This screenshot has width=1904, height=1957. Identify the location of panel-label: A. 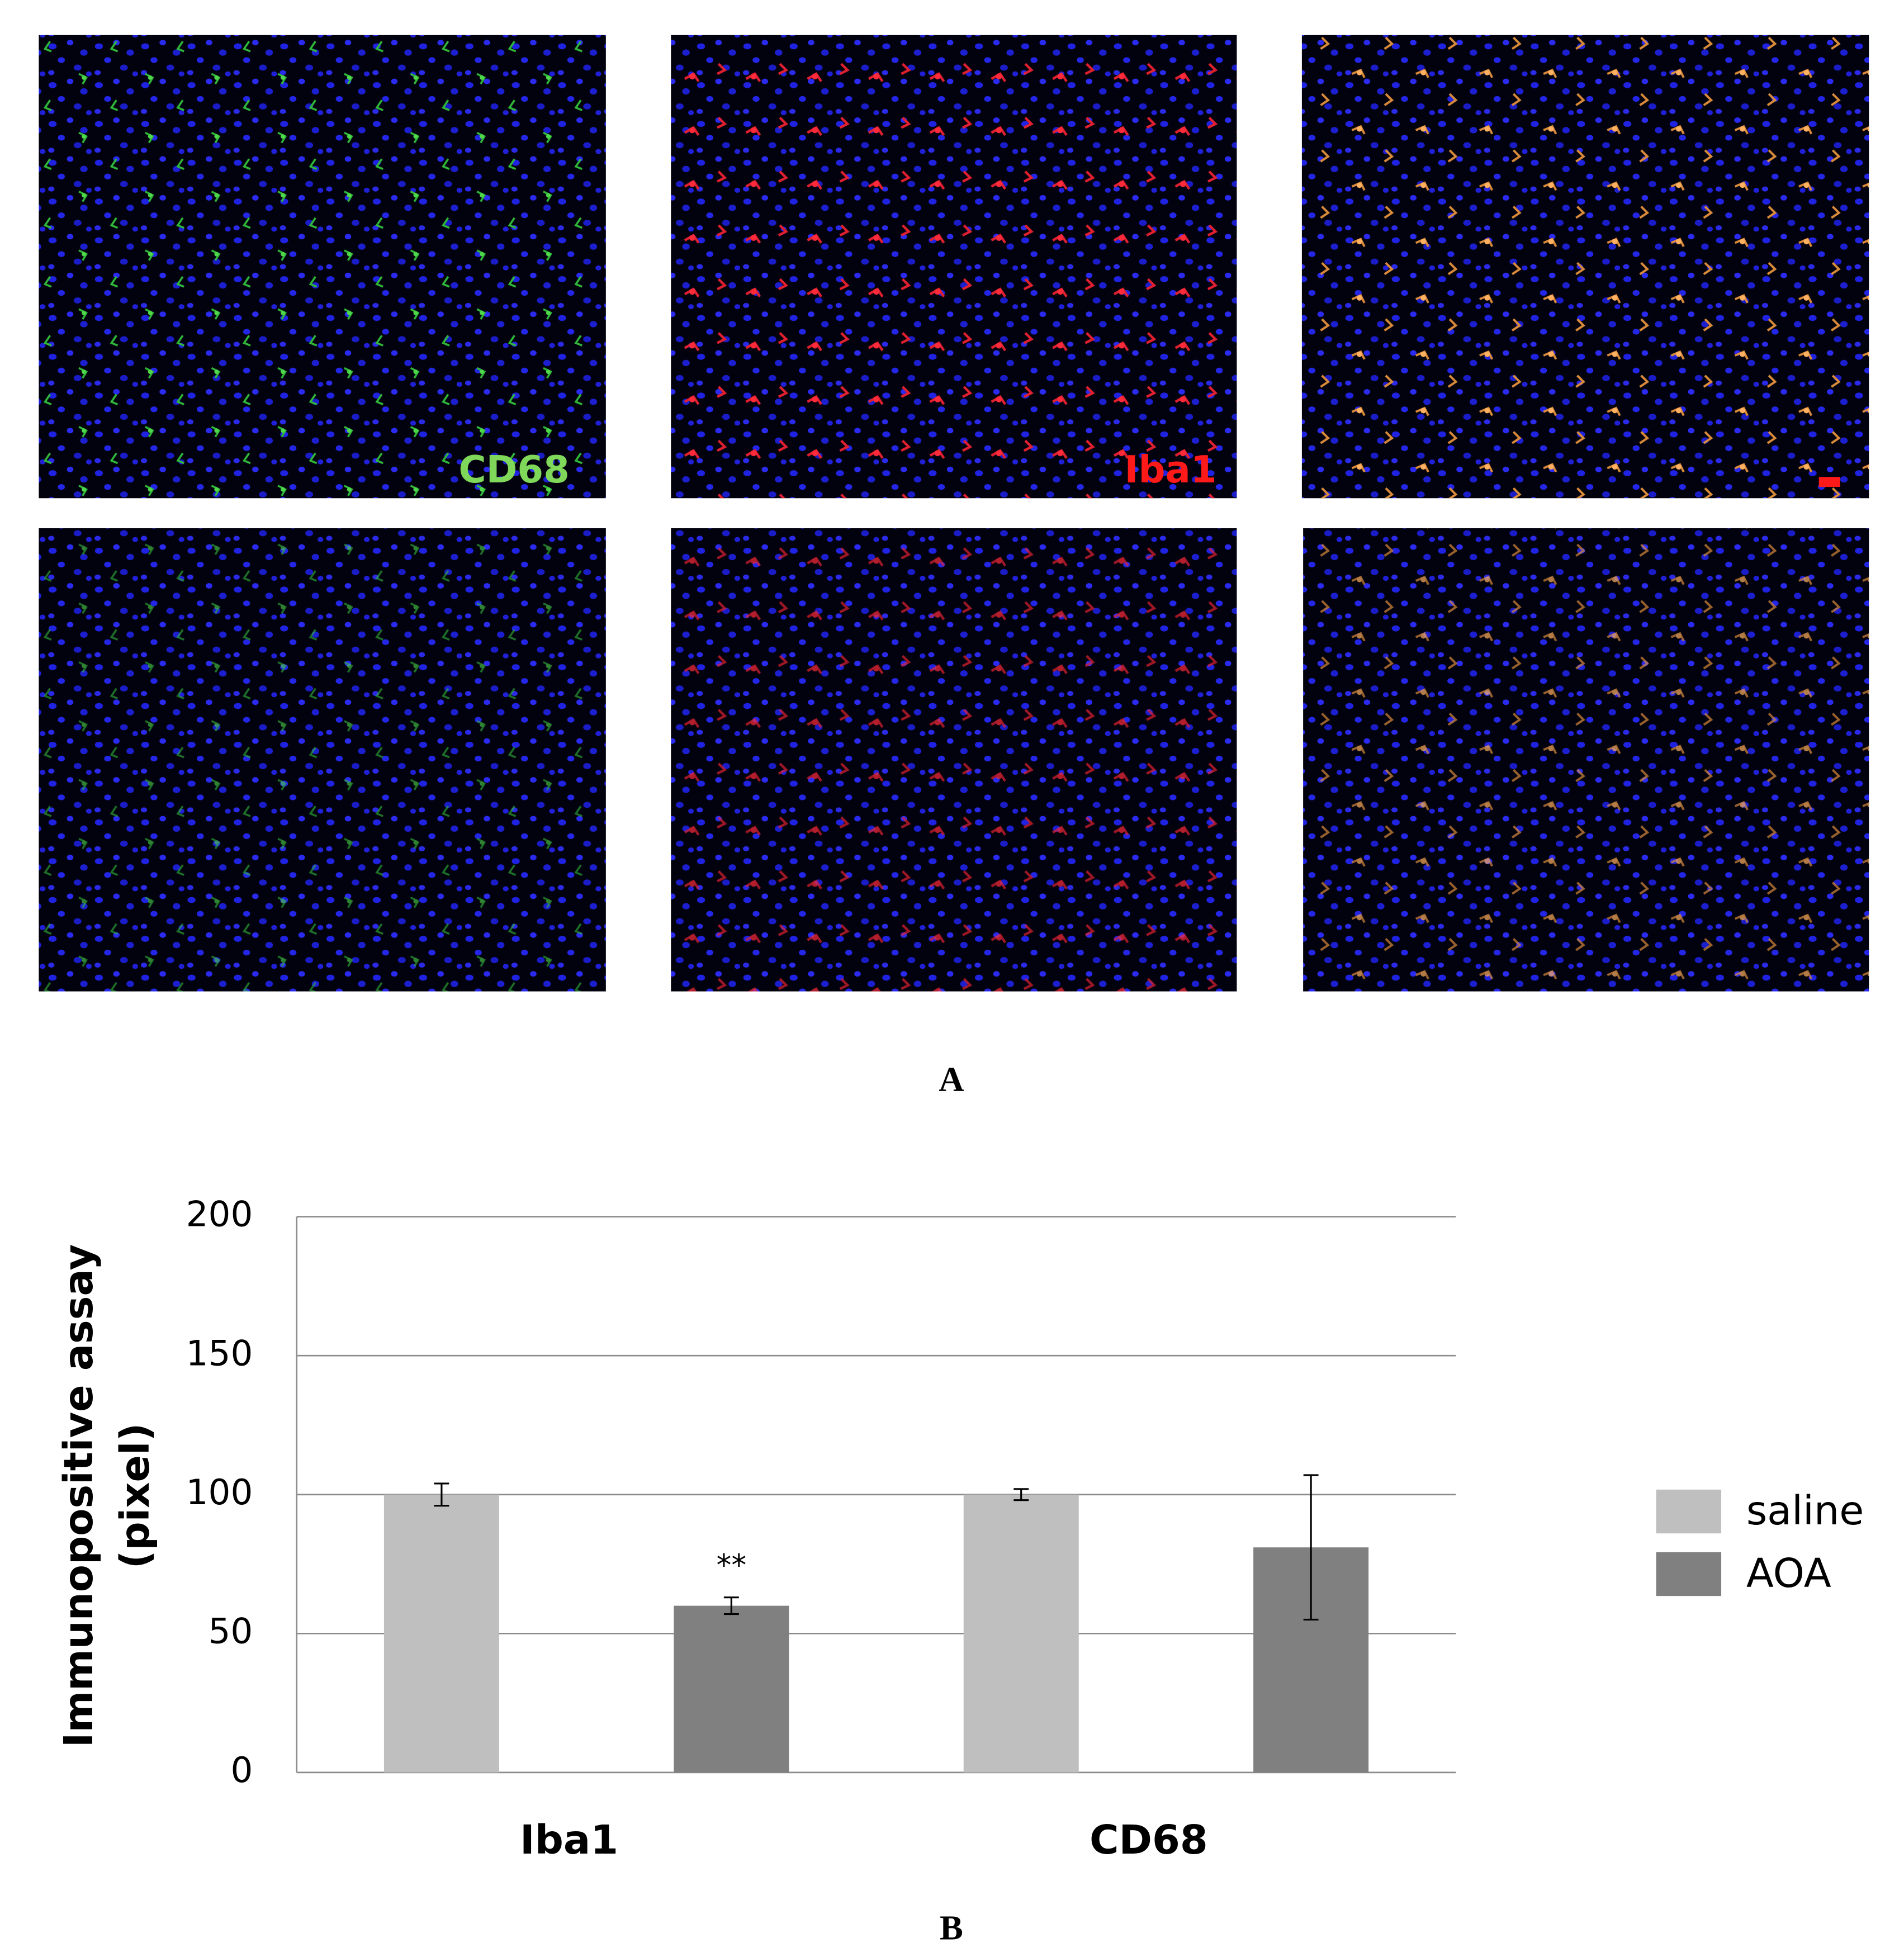
(951, 1078).